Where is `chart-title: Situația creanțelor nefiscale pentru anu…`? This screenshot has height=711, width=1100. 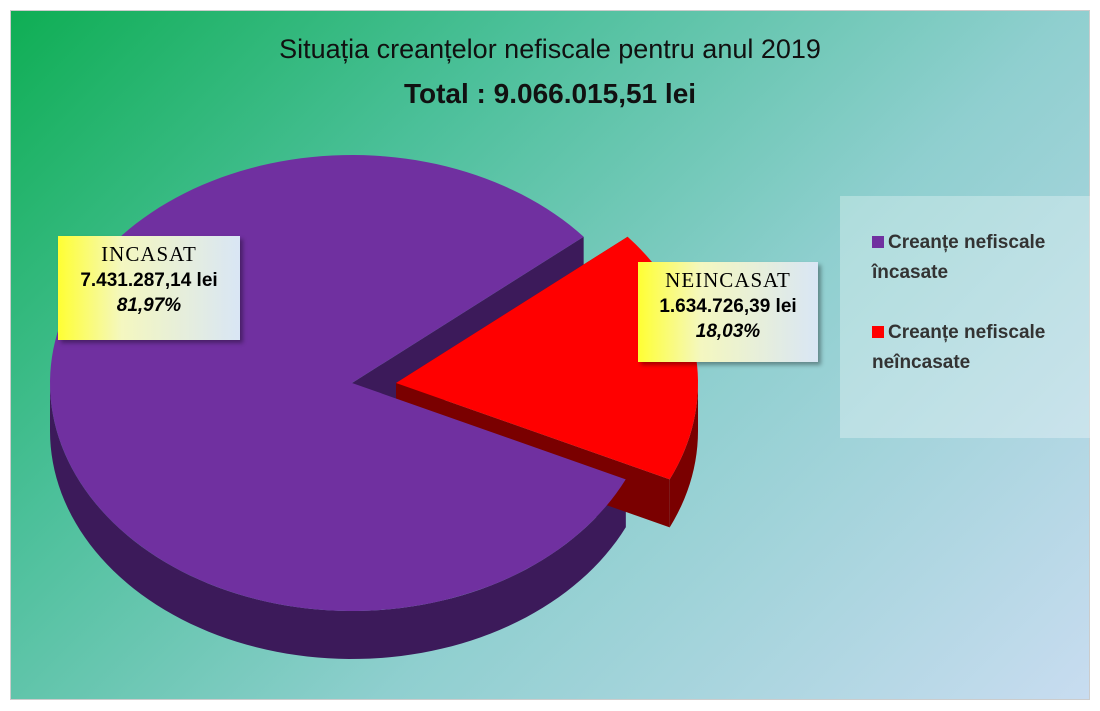
chart-title: Situația creanțelor nefiscale pentru anu… is located at coordinates (550, 49).